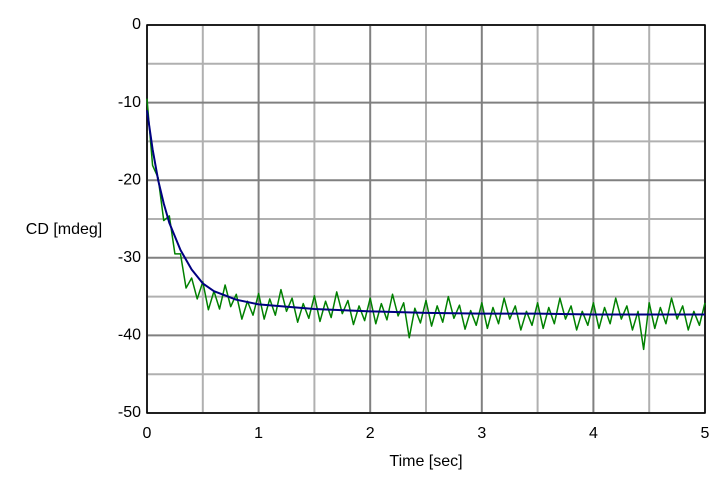  I want to click on x-tick-label: 2, so click(370, 433).